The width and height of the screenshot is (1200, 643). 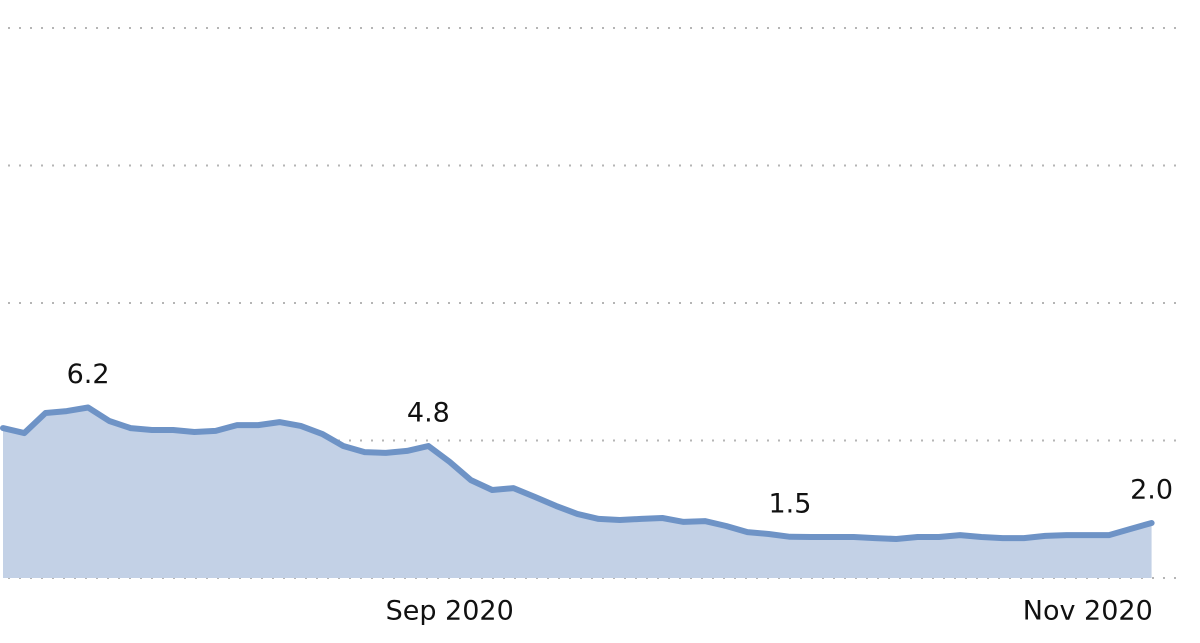 What do you see at coordinates (790, 503) in the screenshot?
I see `data-label: 1.5` at bounding box center [790, 503].